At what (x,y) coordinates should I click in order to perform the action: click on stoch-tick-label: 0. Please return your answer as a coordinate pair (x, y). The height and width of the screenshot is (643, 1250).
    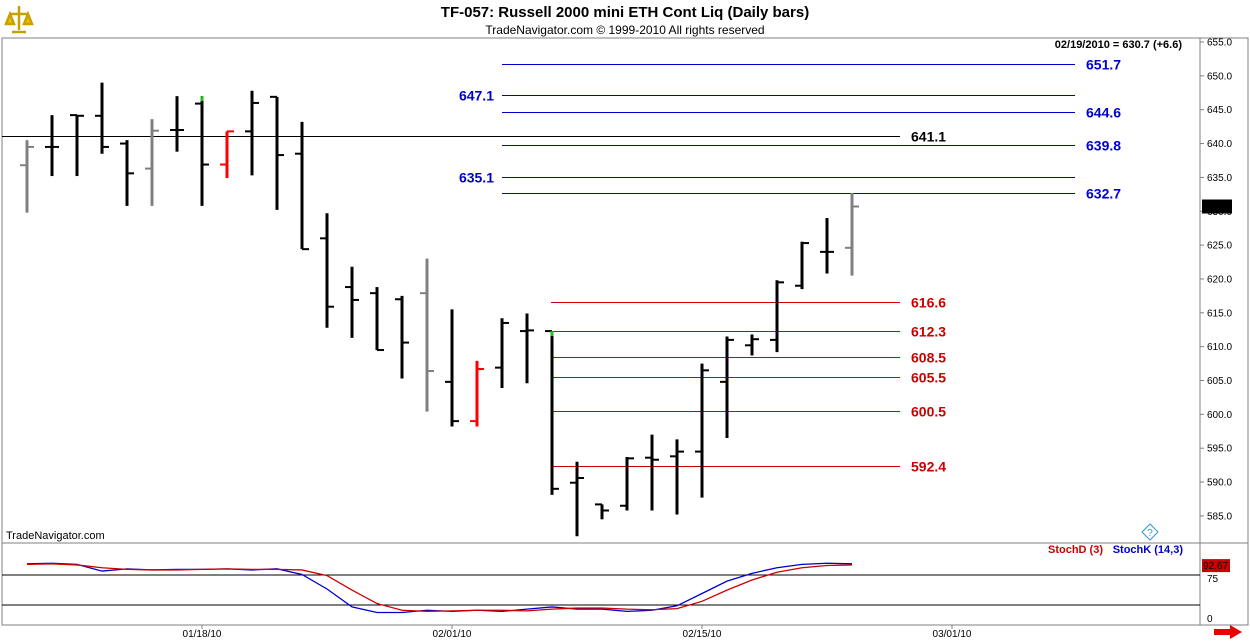
    Looking at the image, I should click on (1210, 619).